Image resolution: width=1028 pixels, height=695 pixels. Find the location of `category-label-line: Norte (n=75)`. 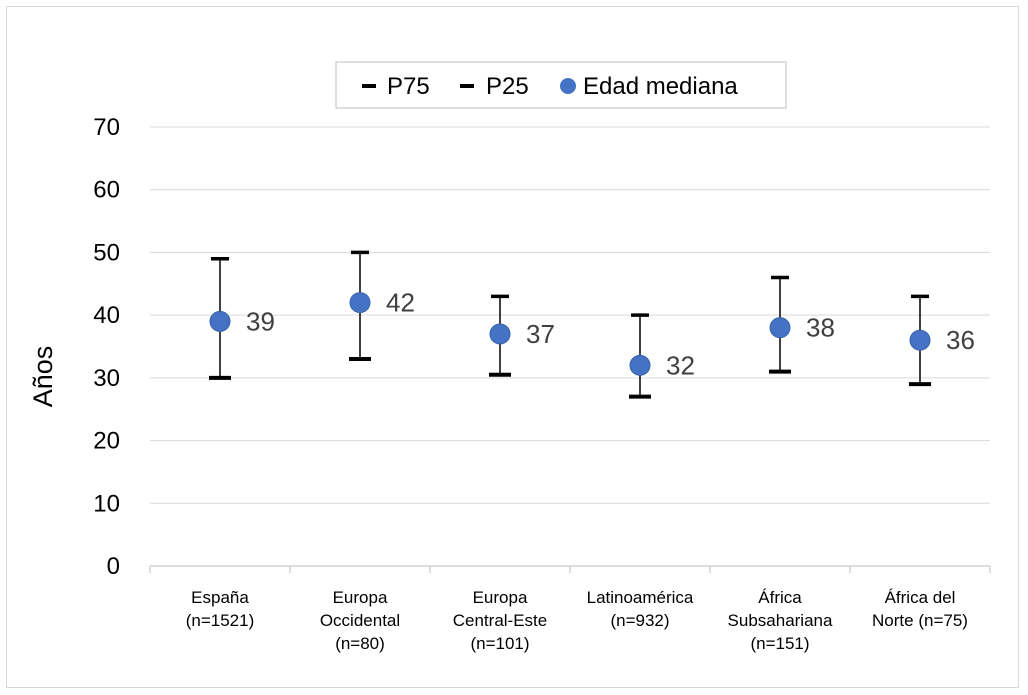

category-label-line: Norte (n=75) is located at coordinates (920, 620).